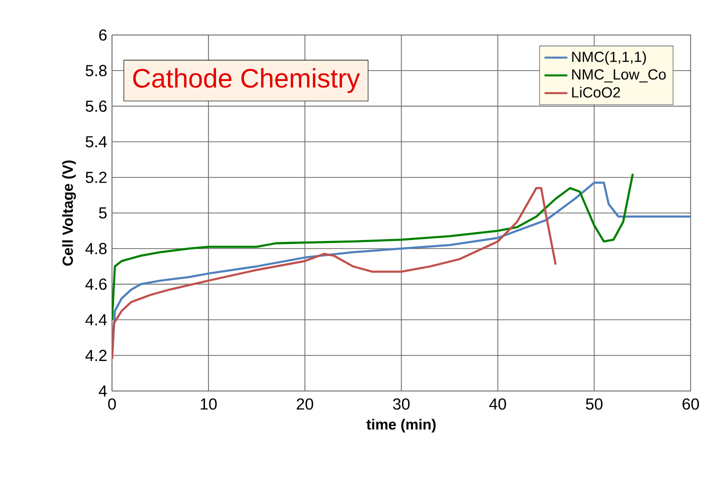  Describe the element at coordinates (103, 213) in the screenshot. I see `y-tick-label: 5` at that location.